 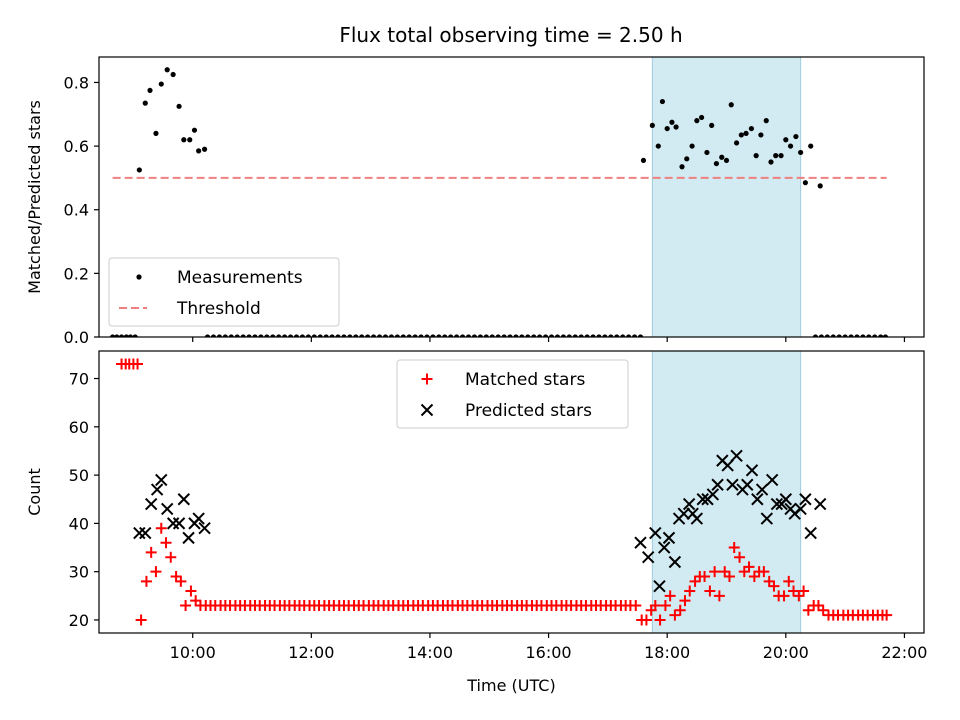 I want to click on legend-label: Predicted stars, so click(x=528, y=411).